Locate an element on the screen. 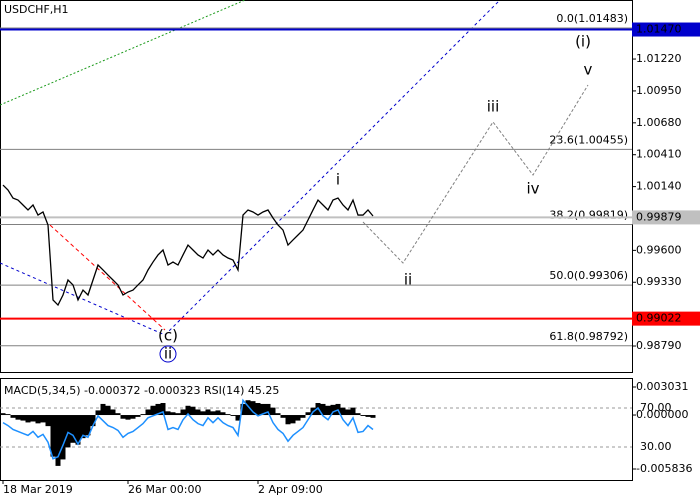 The image size is (700, 500). level-label: 0.99022 is located at coordinates (659, 318).